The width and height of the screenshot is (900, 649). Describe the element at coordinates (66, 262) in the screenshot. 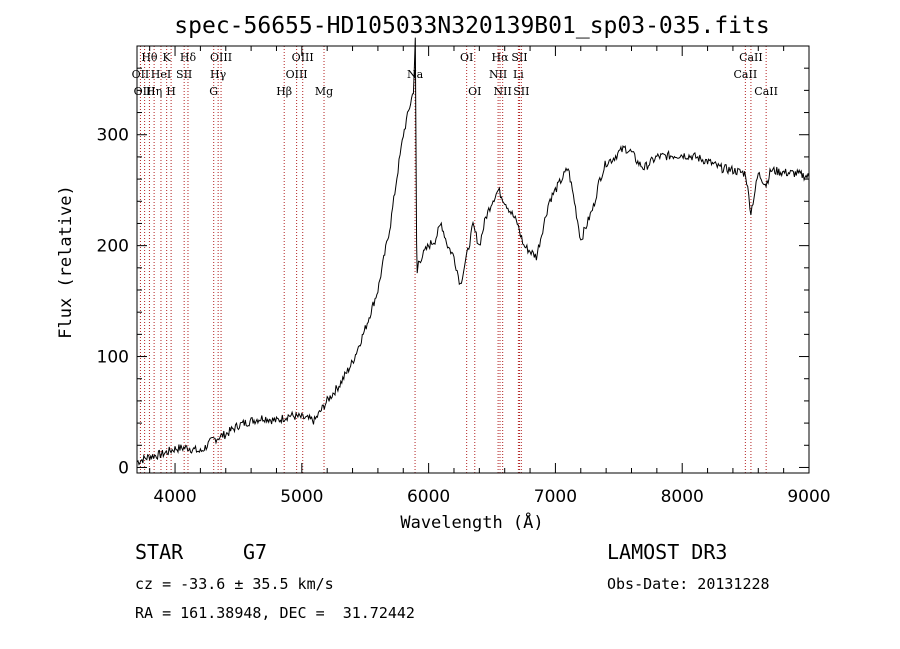

I see `y-axis-label: Flux (relative)` at that location.